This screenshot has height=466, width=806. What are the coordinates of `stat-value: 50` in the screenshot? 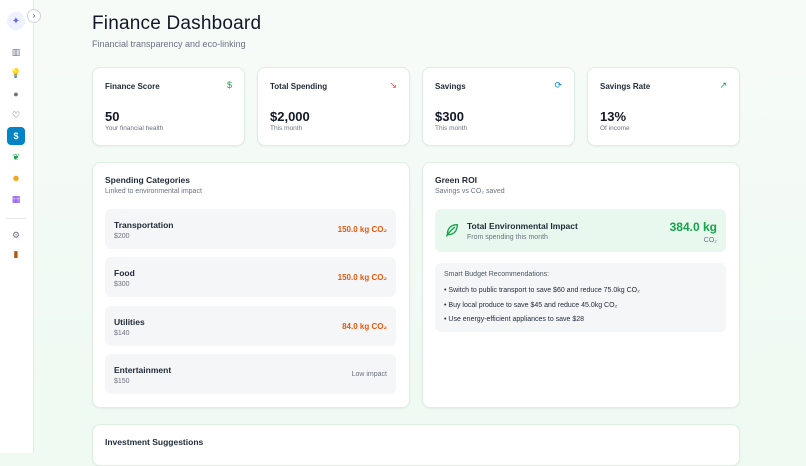 It's located at (112, 116).